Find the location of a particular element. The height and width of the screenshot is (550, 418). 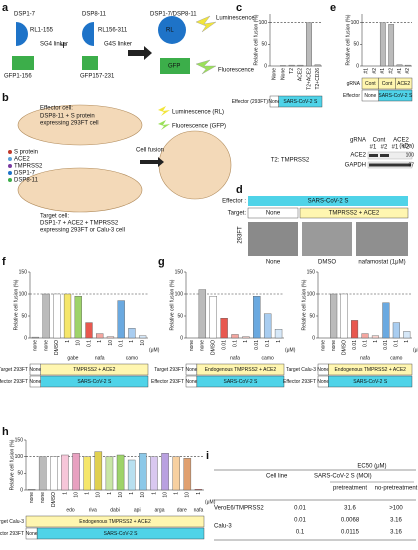

y-tick-label: 150 is located at coordinates (23, 272).